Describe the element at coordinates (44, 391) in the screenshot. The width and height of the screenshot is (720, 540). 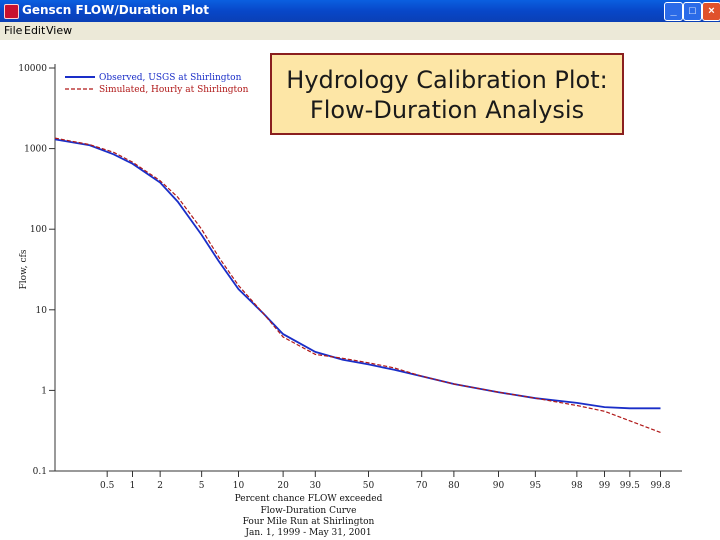
I see `y-tick-label: 1` at that location.